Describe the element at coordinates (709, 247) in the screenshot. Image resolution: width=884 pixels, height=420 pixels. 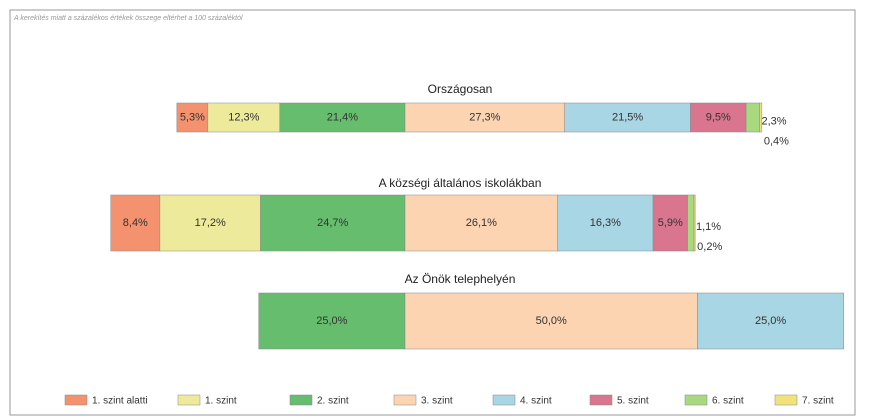
I see `value-label: 0,2%` at that location.